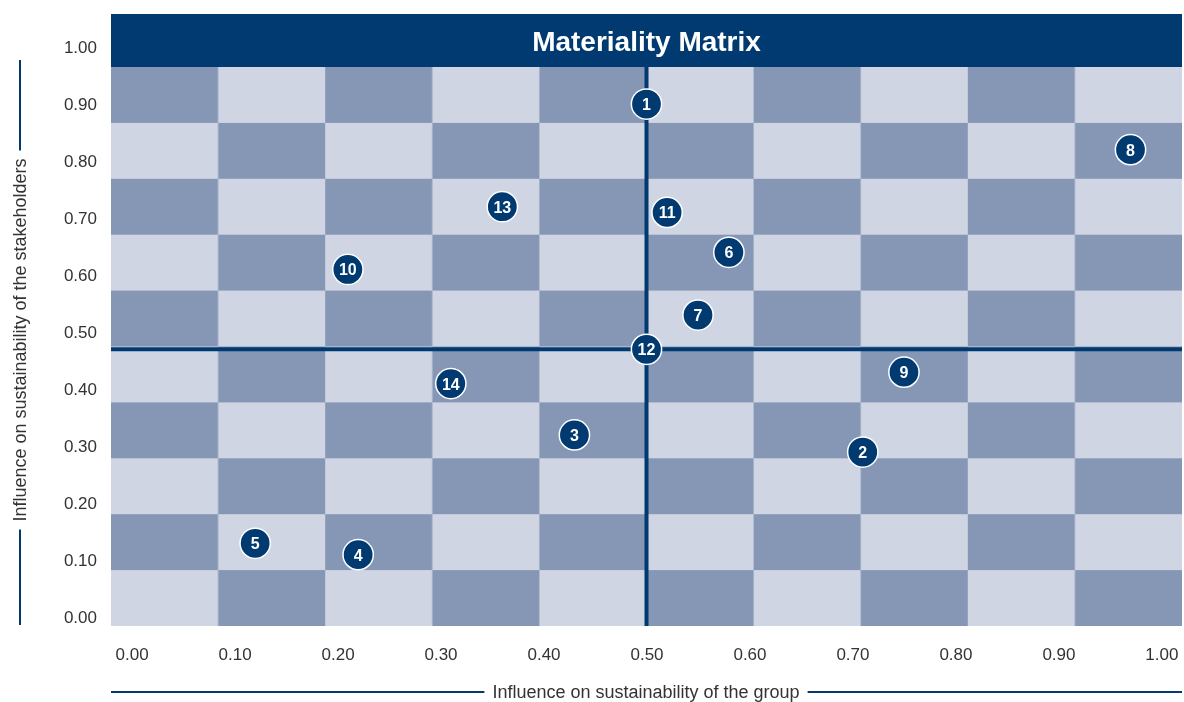  Describe the element at coordinates (647, 655) in the screenshot. I see `x-tick-label: 0.50` at that location.